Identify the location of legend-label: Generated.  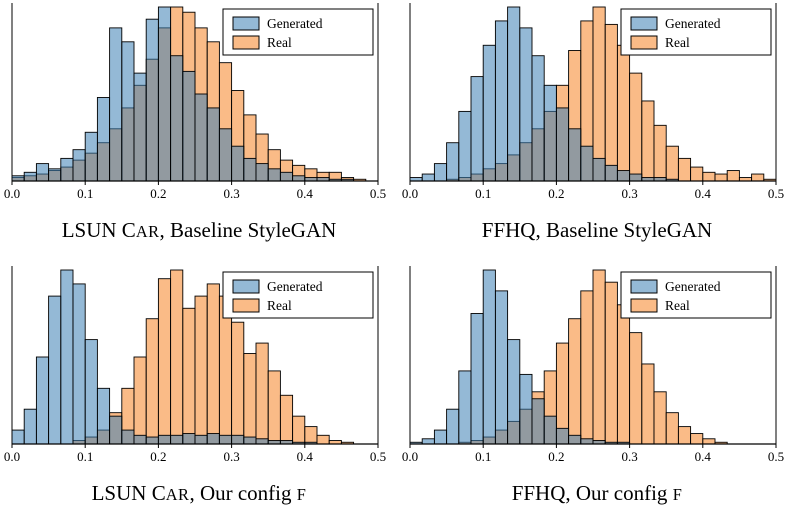
(295, 23).